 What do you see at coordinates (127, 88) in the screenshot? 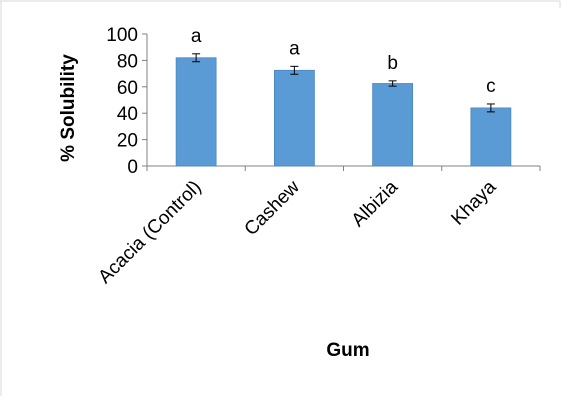
I see `y-tick-label: 60` at bounding box center [127, 88].